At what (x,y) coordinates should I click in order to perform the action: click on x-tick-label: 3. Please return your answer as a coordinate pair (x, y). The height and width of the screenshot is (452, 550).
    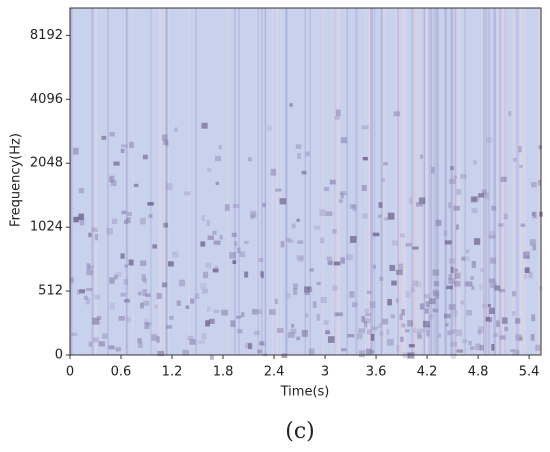
    Looking at the image, I should click on (325, 372).